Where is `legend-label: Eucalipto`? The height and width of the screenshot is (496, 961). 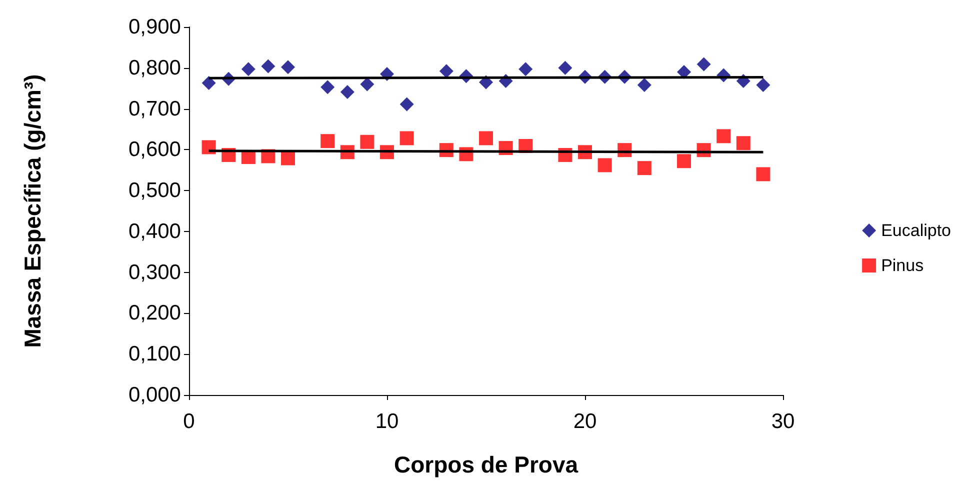
legend-label: Eucalipto is located at coordinates (916, 230).